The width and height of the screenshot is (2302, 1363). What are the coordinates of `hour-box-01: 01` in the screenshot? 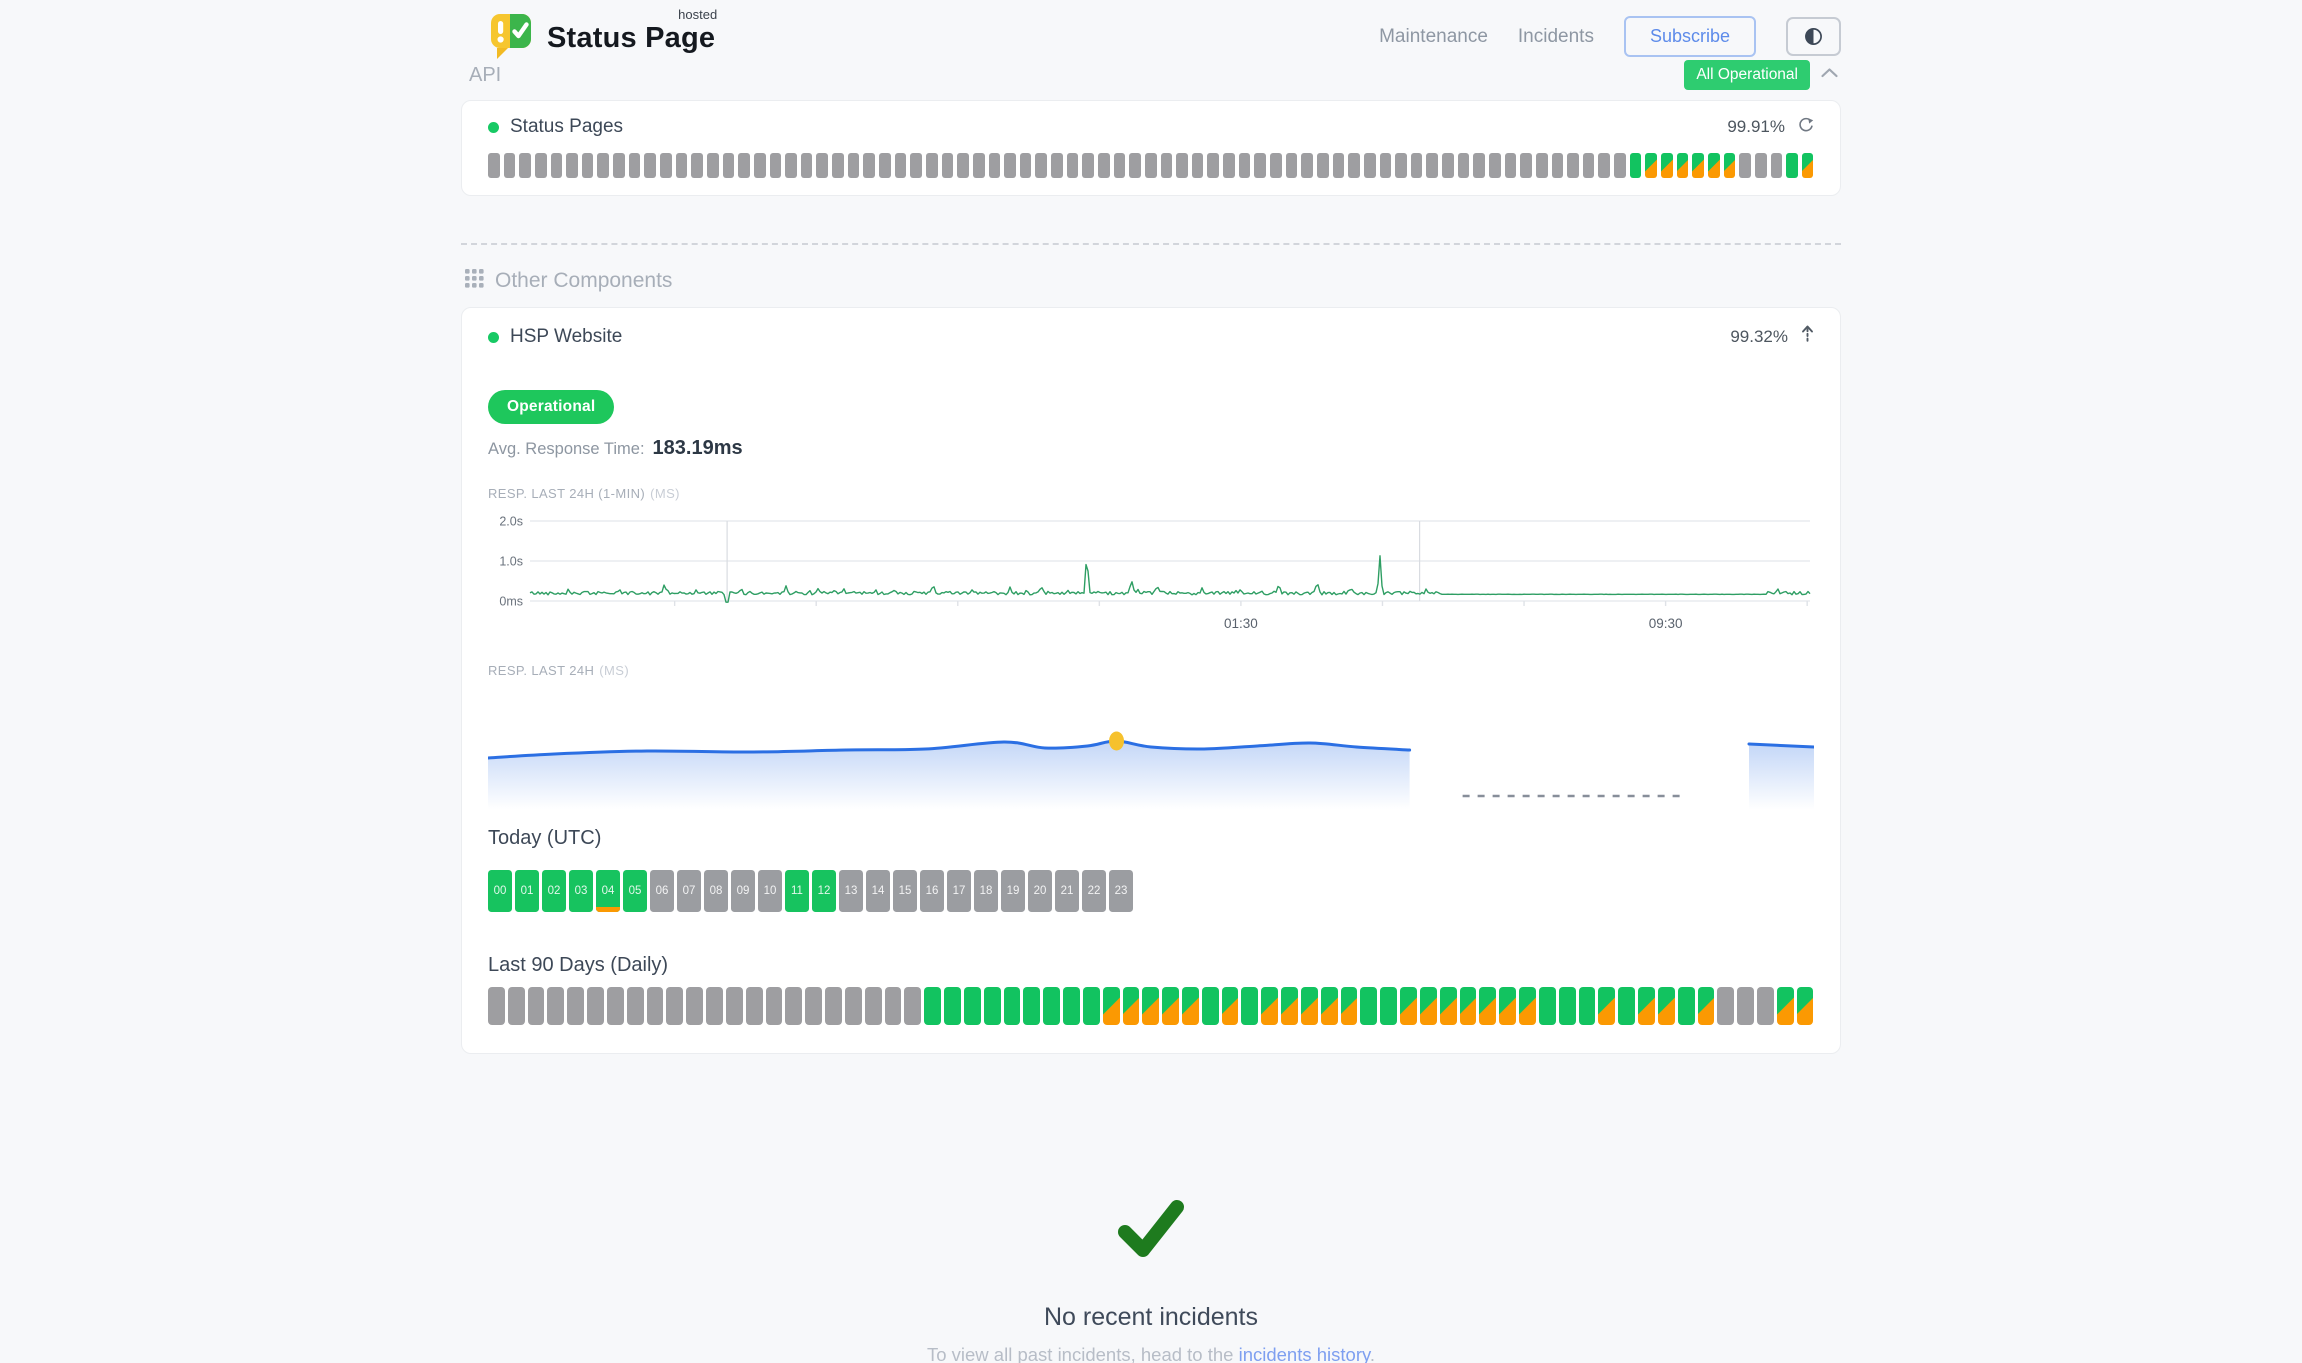 It's located at (527, 891).